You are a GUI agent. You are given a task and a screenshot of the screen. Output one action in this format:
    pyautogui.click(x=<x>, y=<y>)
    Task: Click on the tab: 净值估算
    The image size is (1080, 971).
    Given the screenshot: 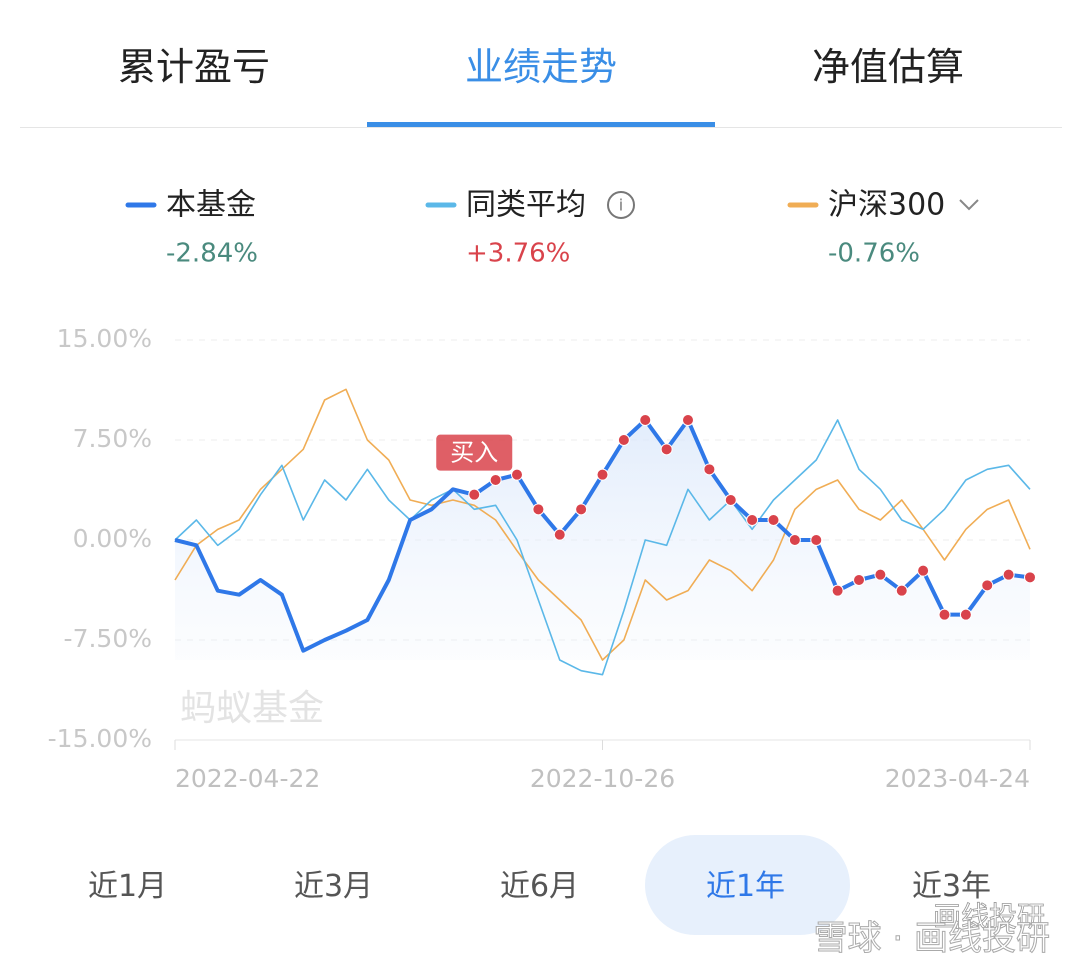 What is the action you would take?
    pyautogui.click(x=887, y=67)
    